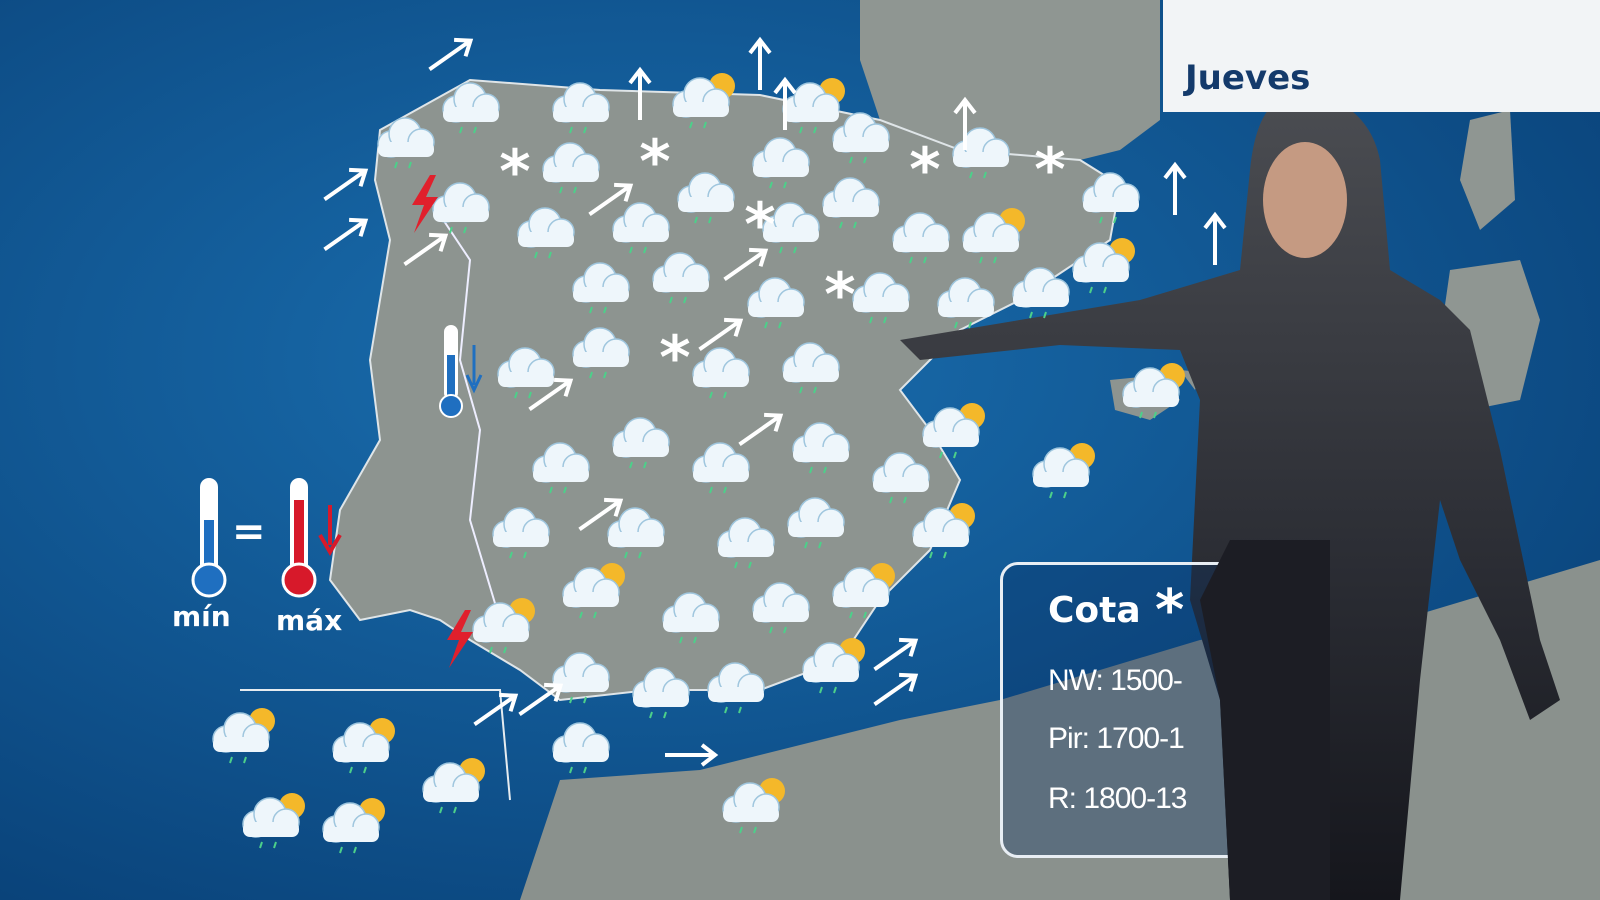  Describe the element at coordinates (1487, 170) in the screenshot. I see `corsica-land` at that location.